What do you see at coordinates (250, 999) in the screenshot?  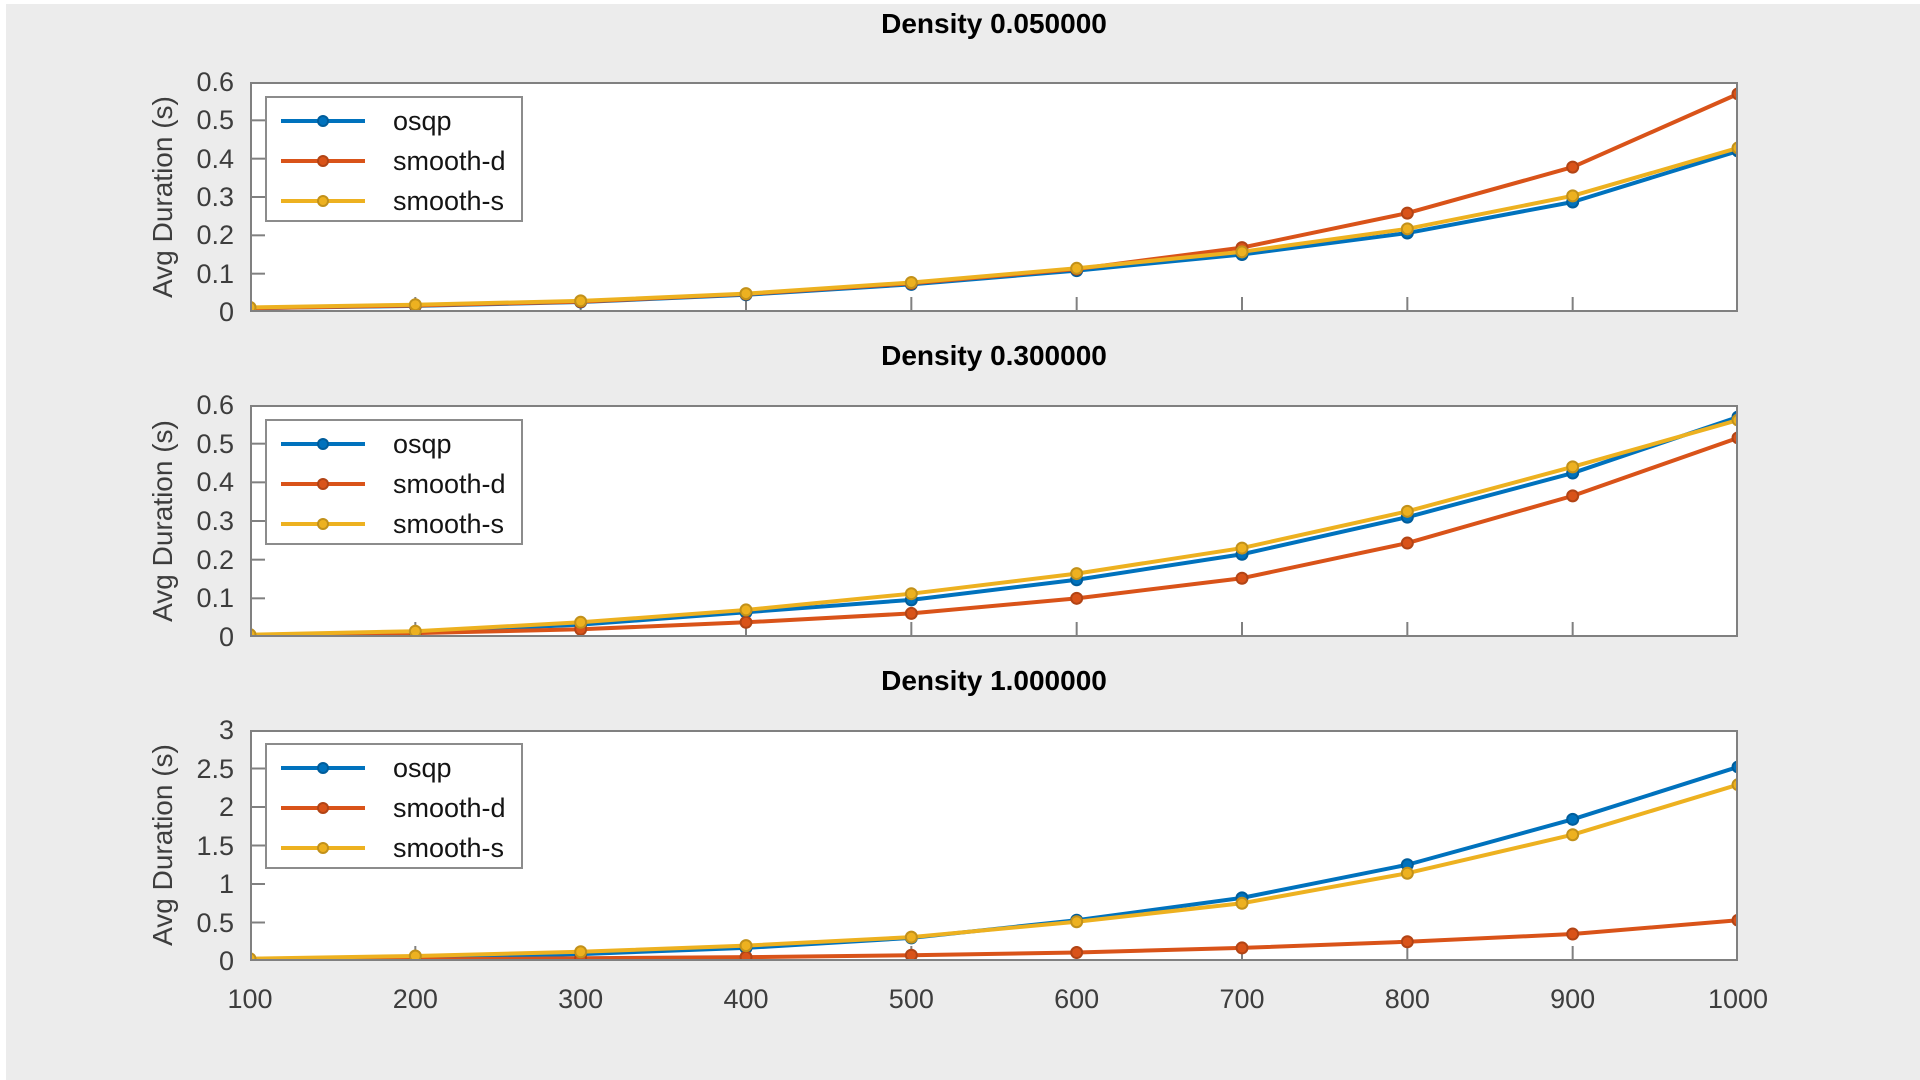 I see `x-tick-label: 100` at bounding box center [250, 999].